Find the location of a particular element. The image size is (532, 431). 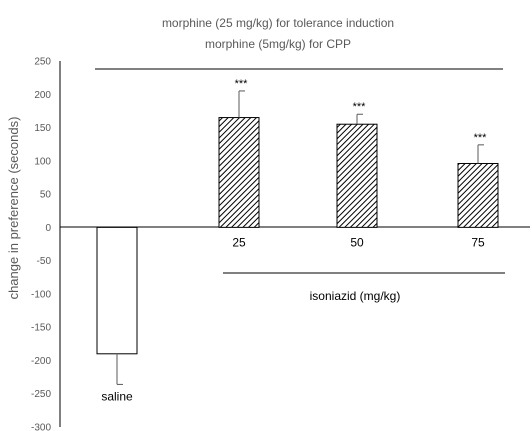

chart-title-line-2: morphine (5mg/kg) for CPP is located at coordinates (278, 44).